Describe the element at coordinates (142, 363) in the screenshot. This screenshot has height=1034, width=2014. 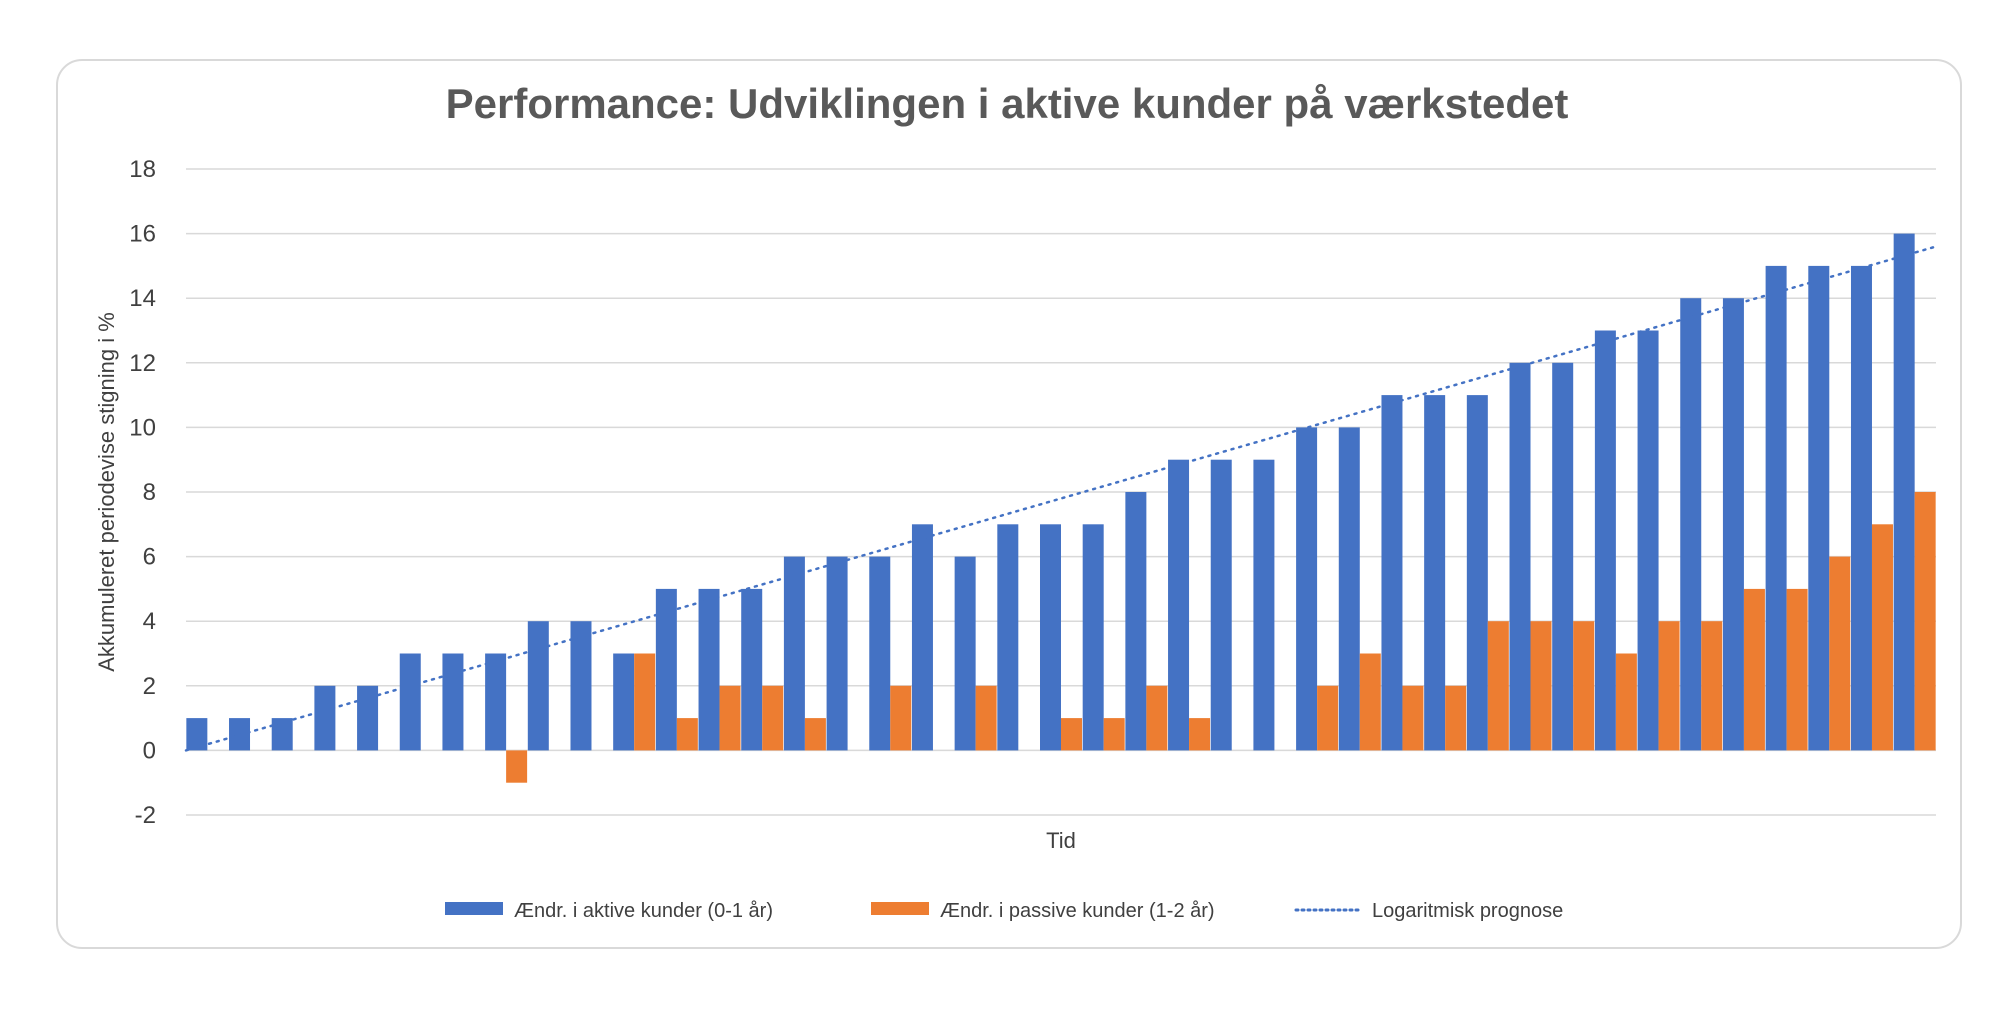
I see `y-tick-label: 12` at that location.